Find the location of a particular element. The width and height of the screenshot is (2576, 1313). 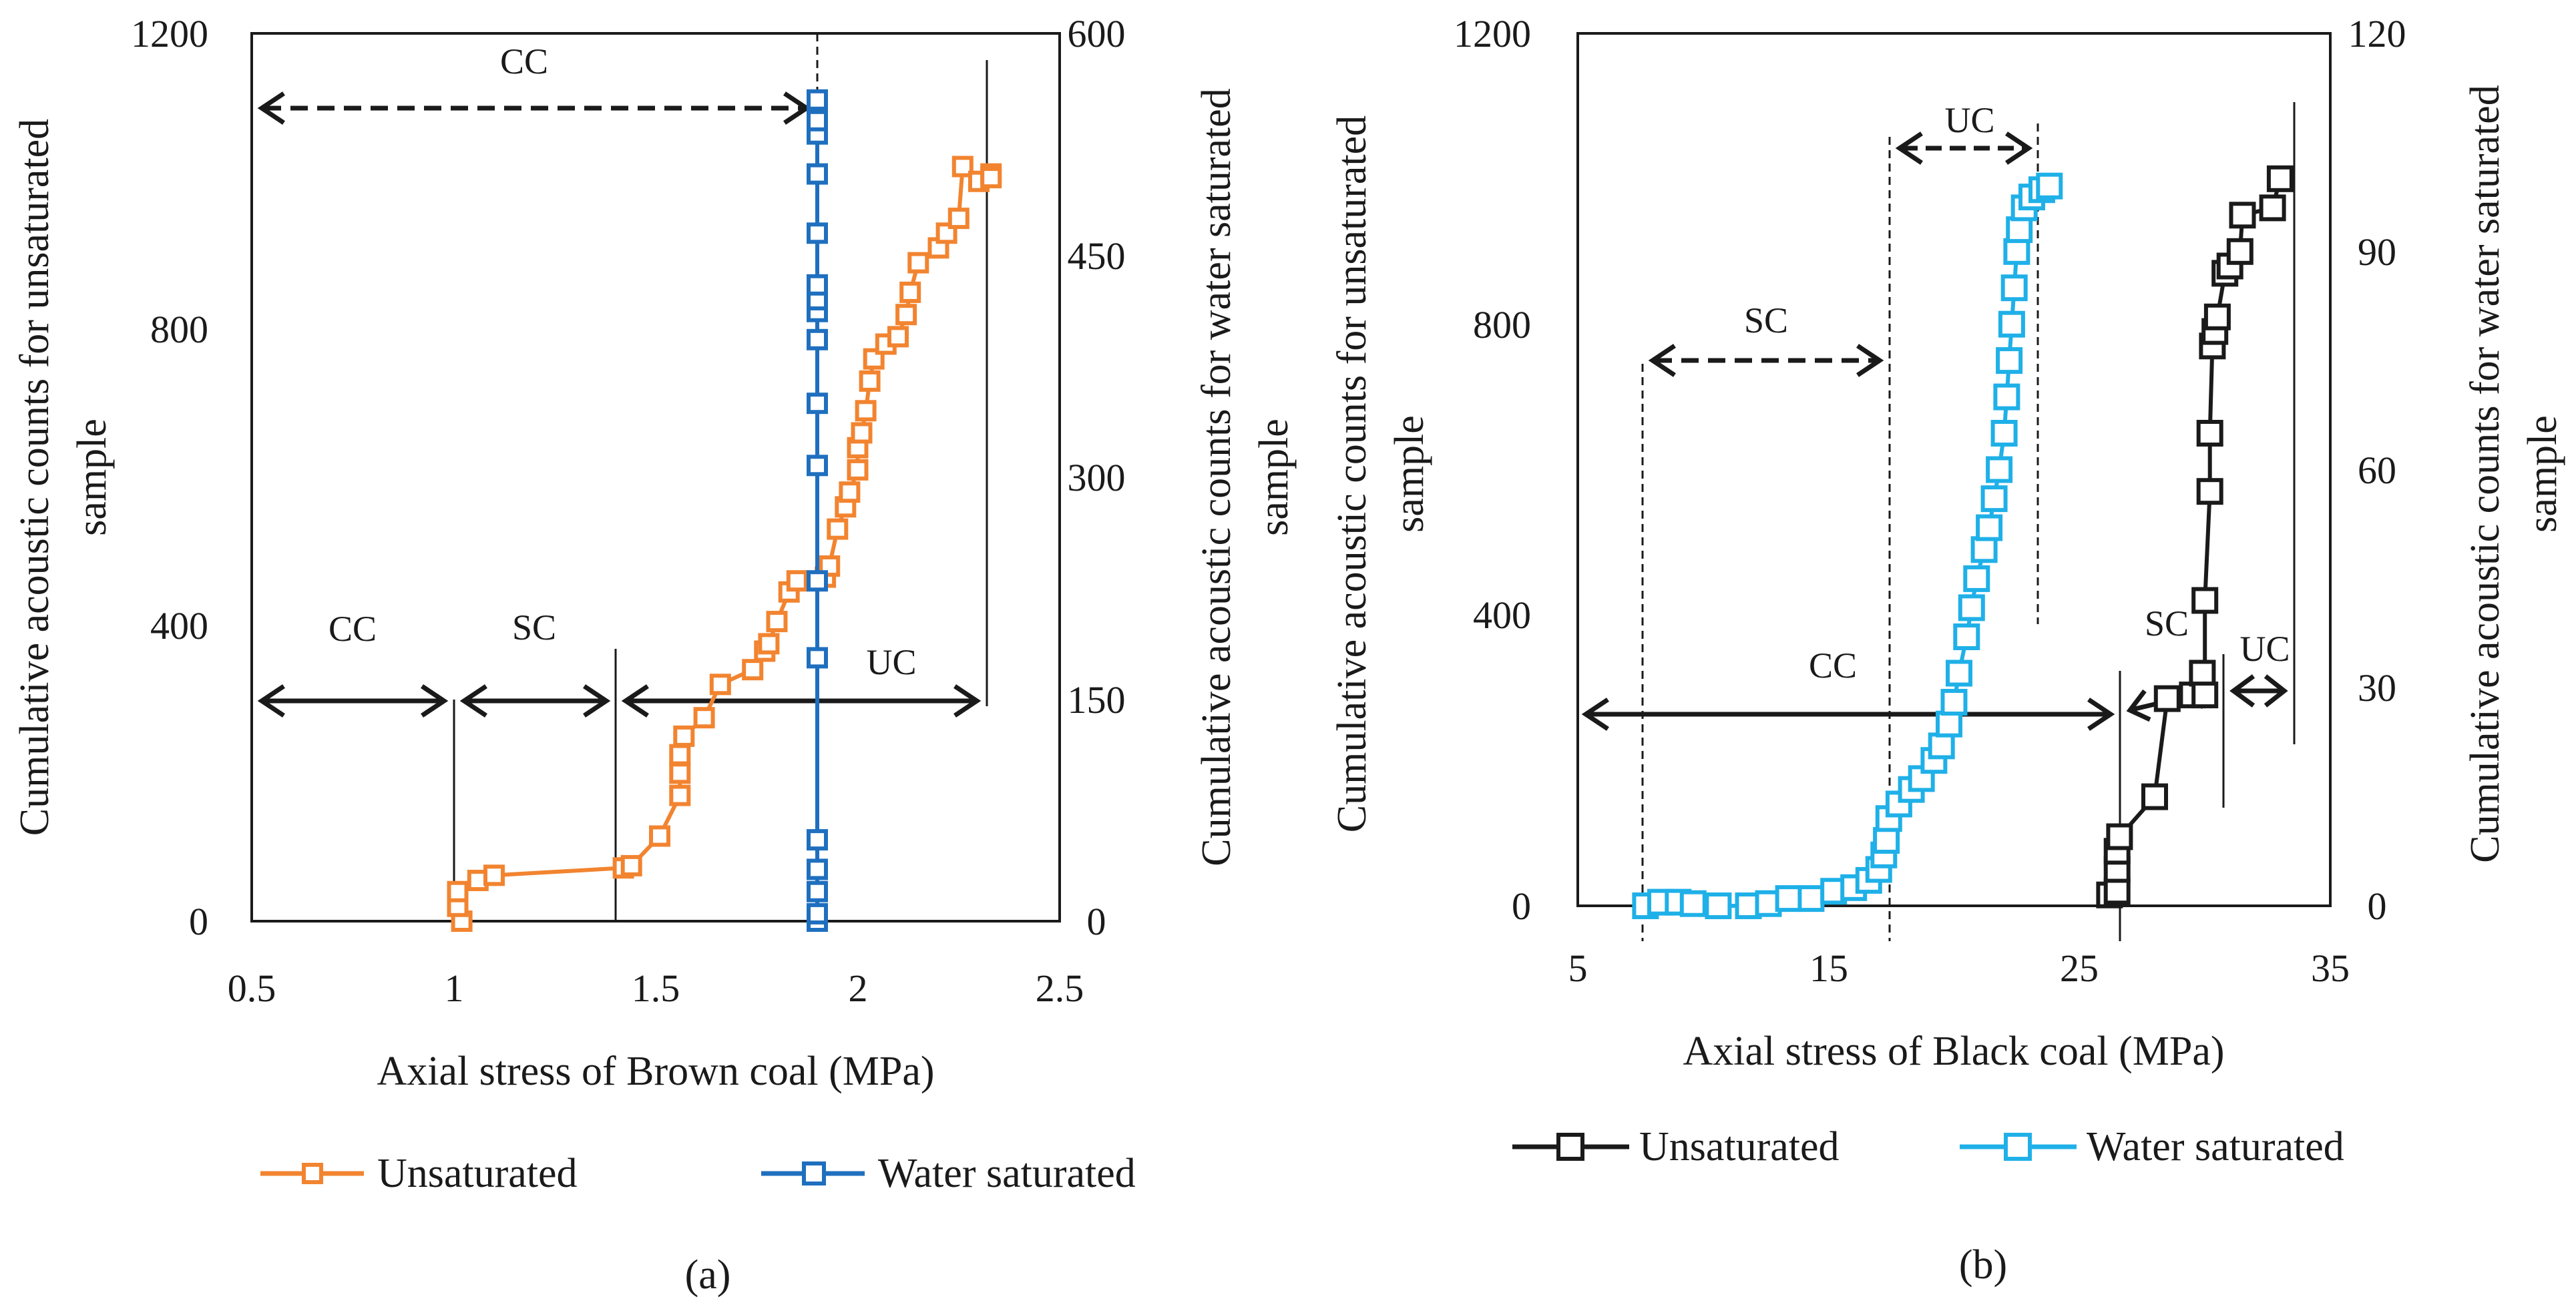

panel-b-xtick-2: 25 is located at coordinates (2079, 969).